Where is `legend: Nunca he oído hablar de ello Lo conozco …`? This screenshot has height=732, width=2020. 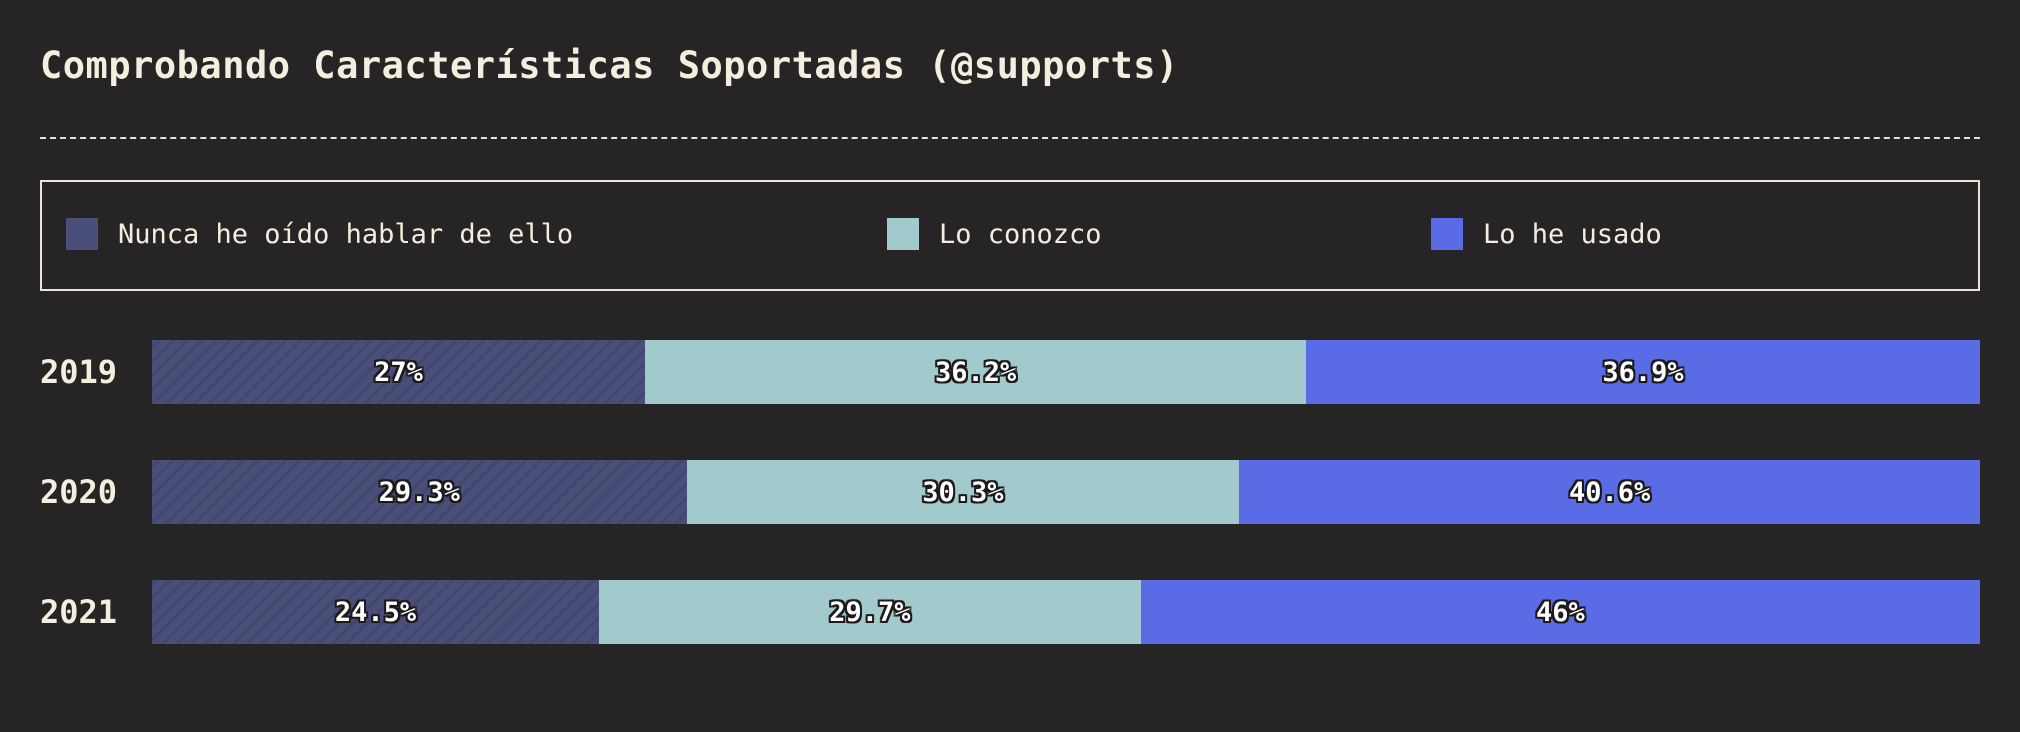
legend: Nunca he oído hablar de ello Lo conozco … is located at coordinates (1010, 235).